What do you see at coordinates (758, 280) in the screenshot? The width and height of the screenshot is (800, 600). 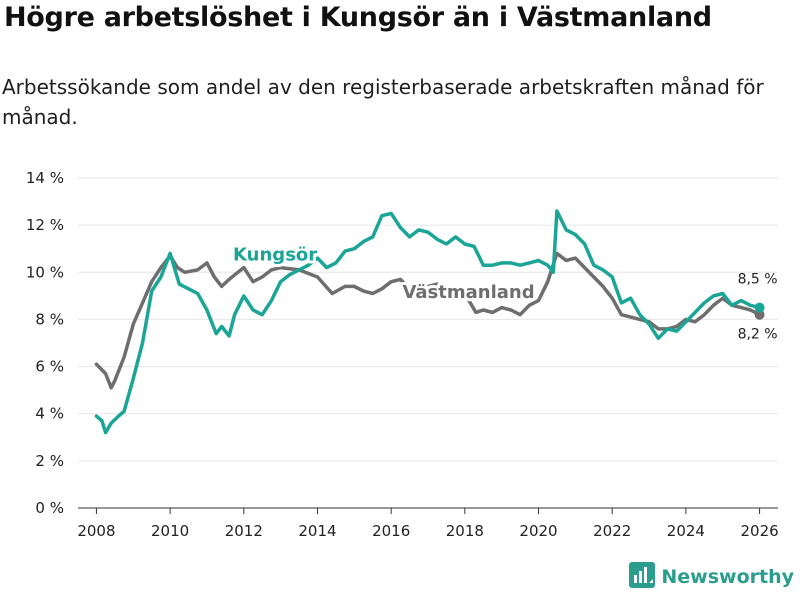 I see `end-value-label-kungsor: 8,5 %` at bounding box center [758, 280].